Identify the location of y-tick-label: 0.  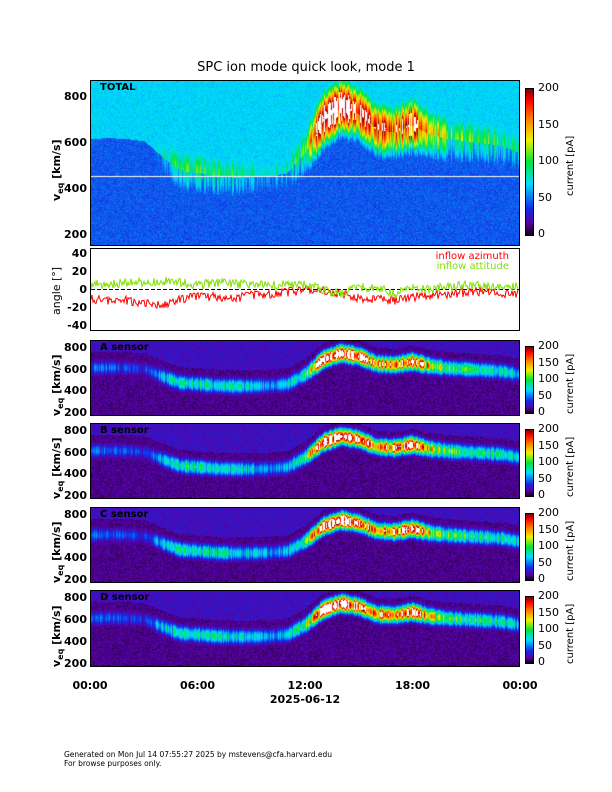
(83, 289).